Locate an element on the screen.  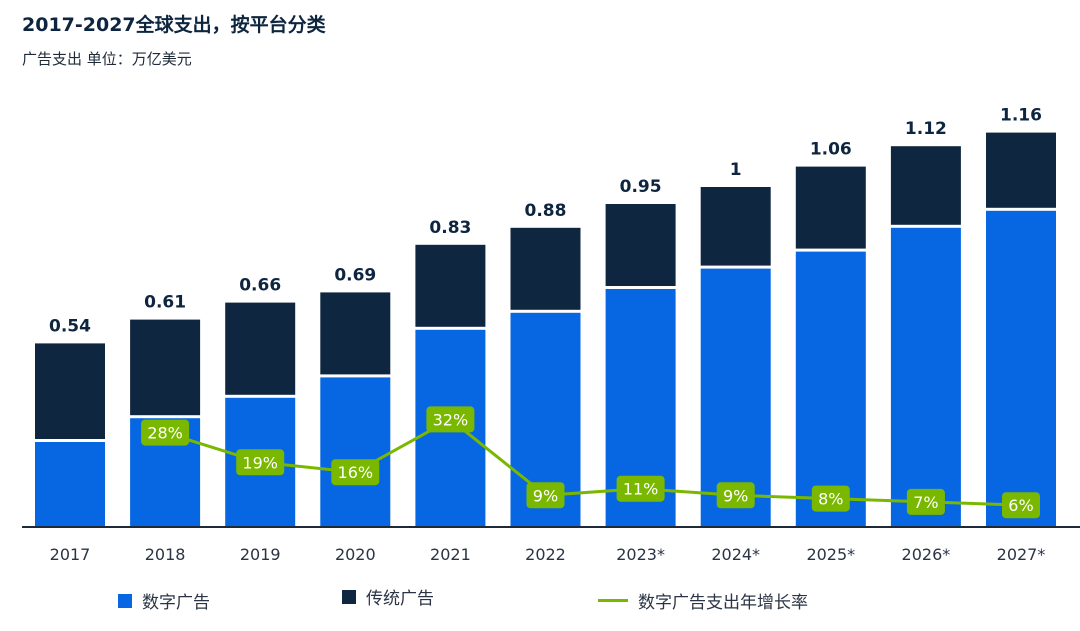
total-label: 1.16 is located at coordinates (1021, 116).